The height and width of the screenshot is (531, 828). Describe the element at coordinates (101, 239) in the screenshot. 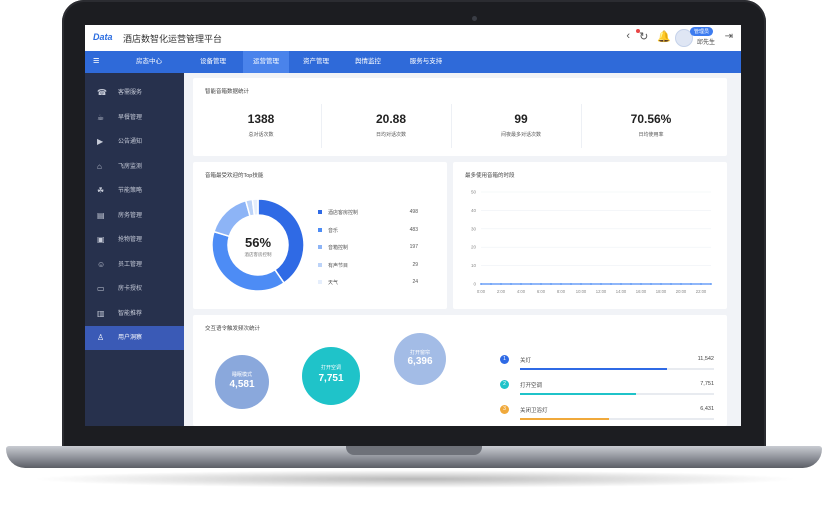

I see `box-icon: ▣` at that location.